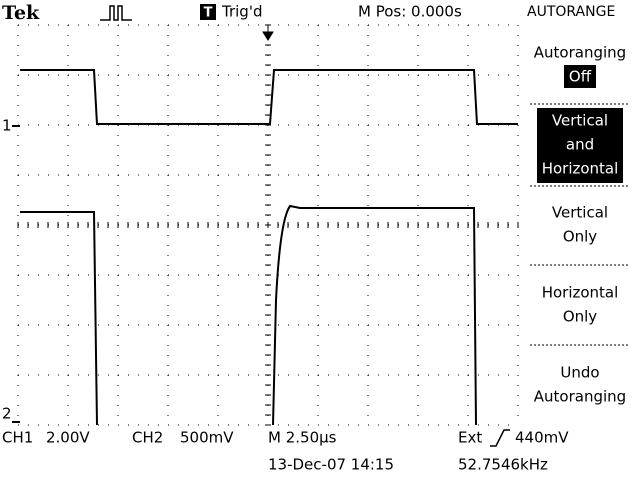  I want to click on datetime: 13-Dec-07 14:15, so click(331, 465).